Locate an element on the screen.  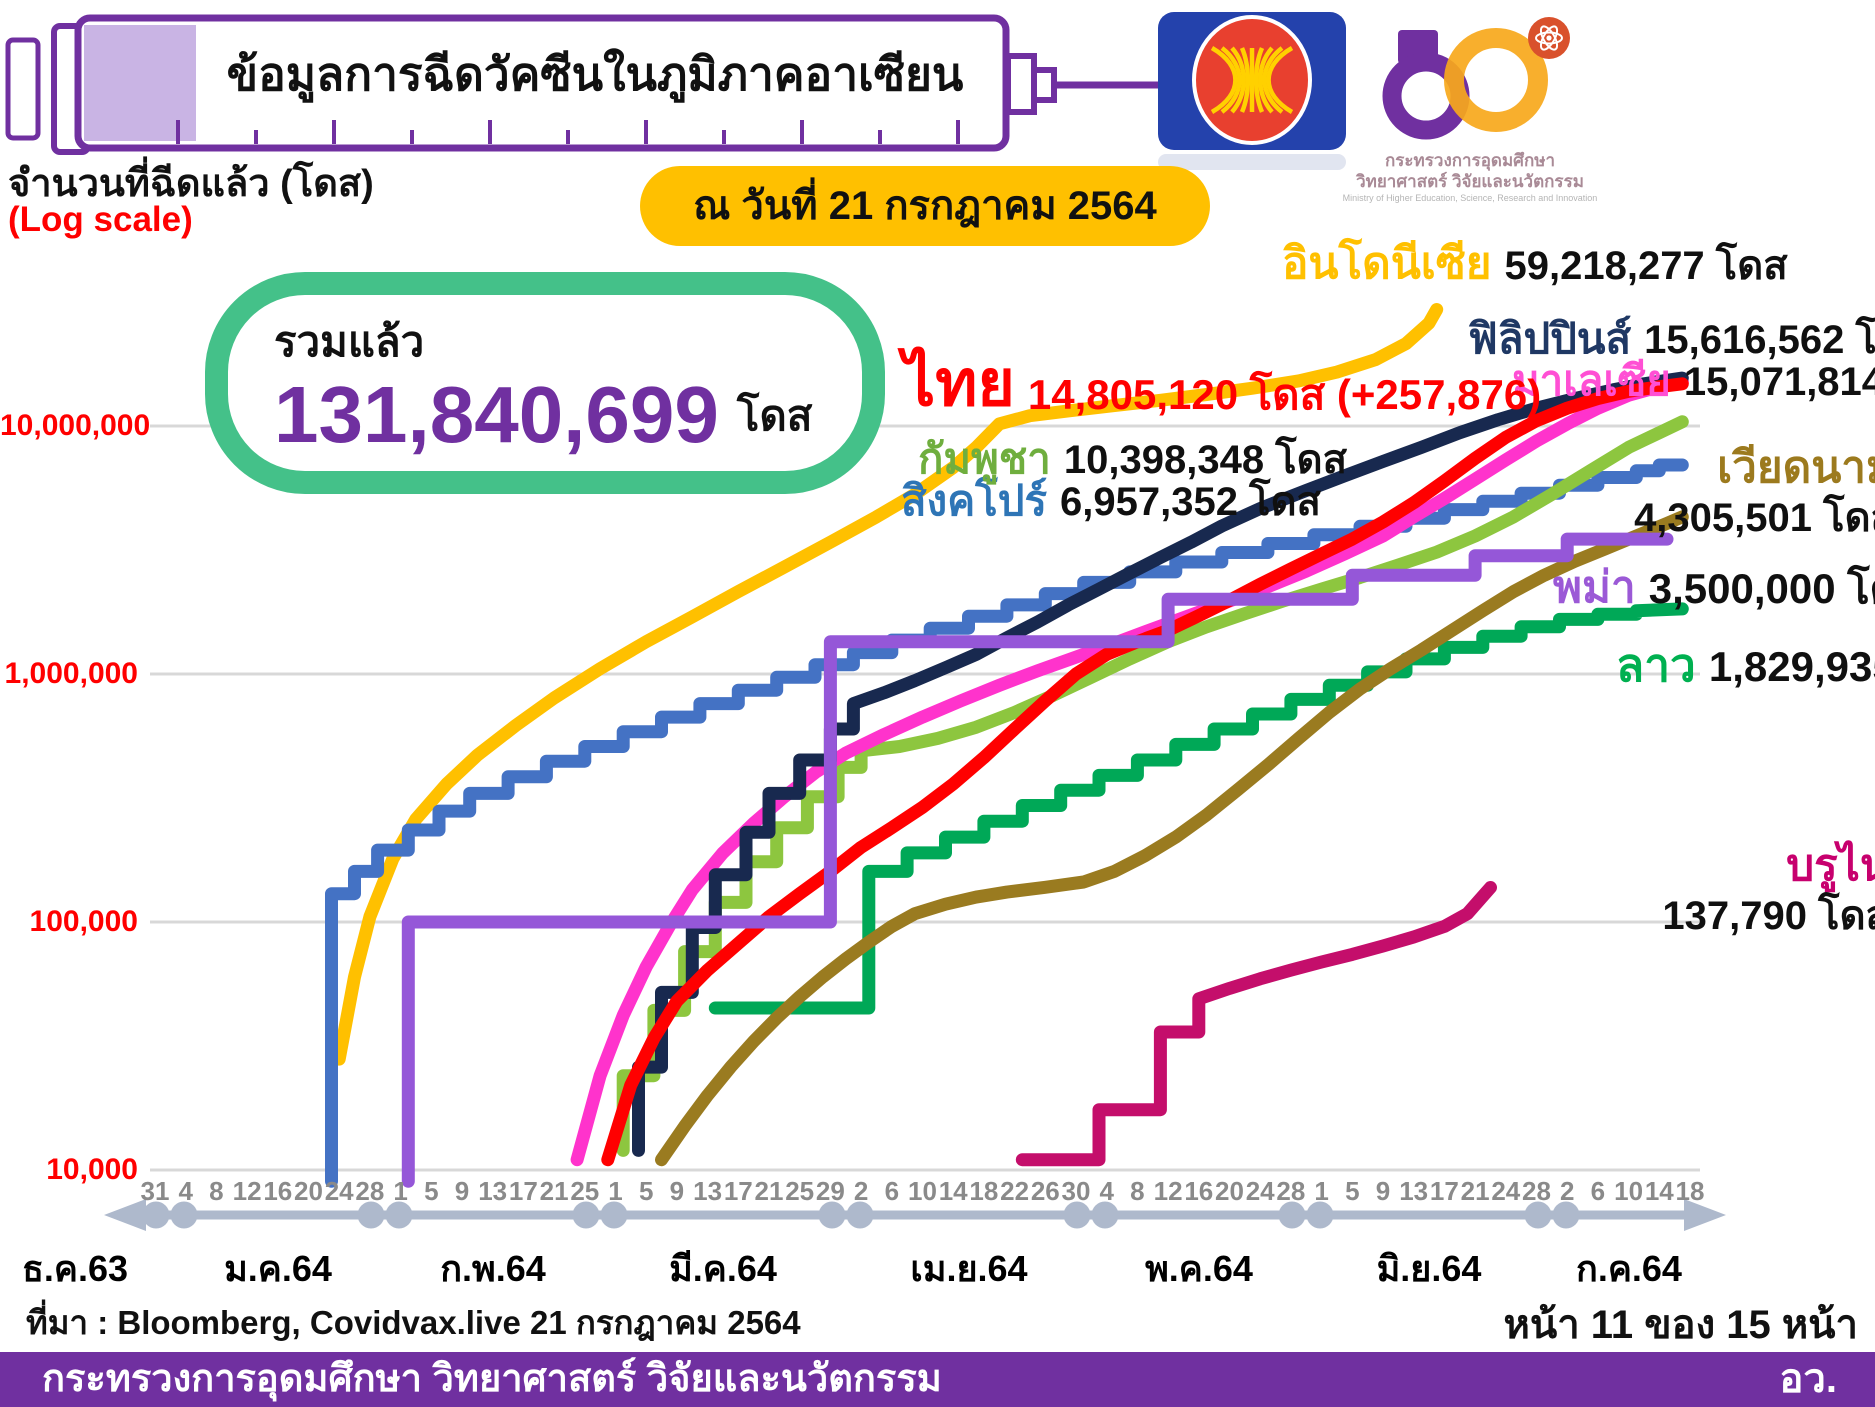
log-scale-note: (Log scale) is located at coordinates (100, 219).